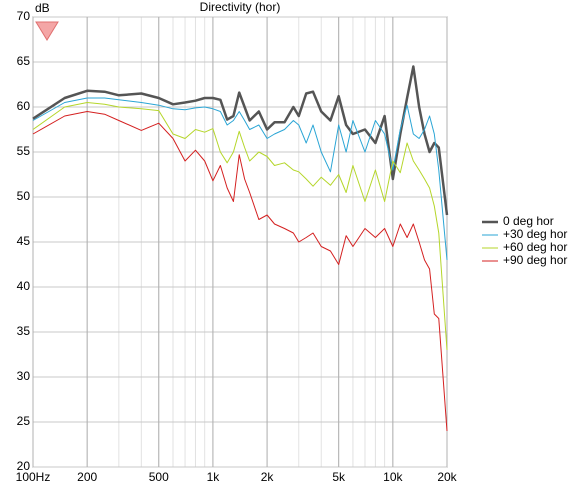  Describe the element at coordinates (24, 61) in the screenshot. I see `y-tick-label: 65` at that location.